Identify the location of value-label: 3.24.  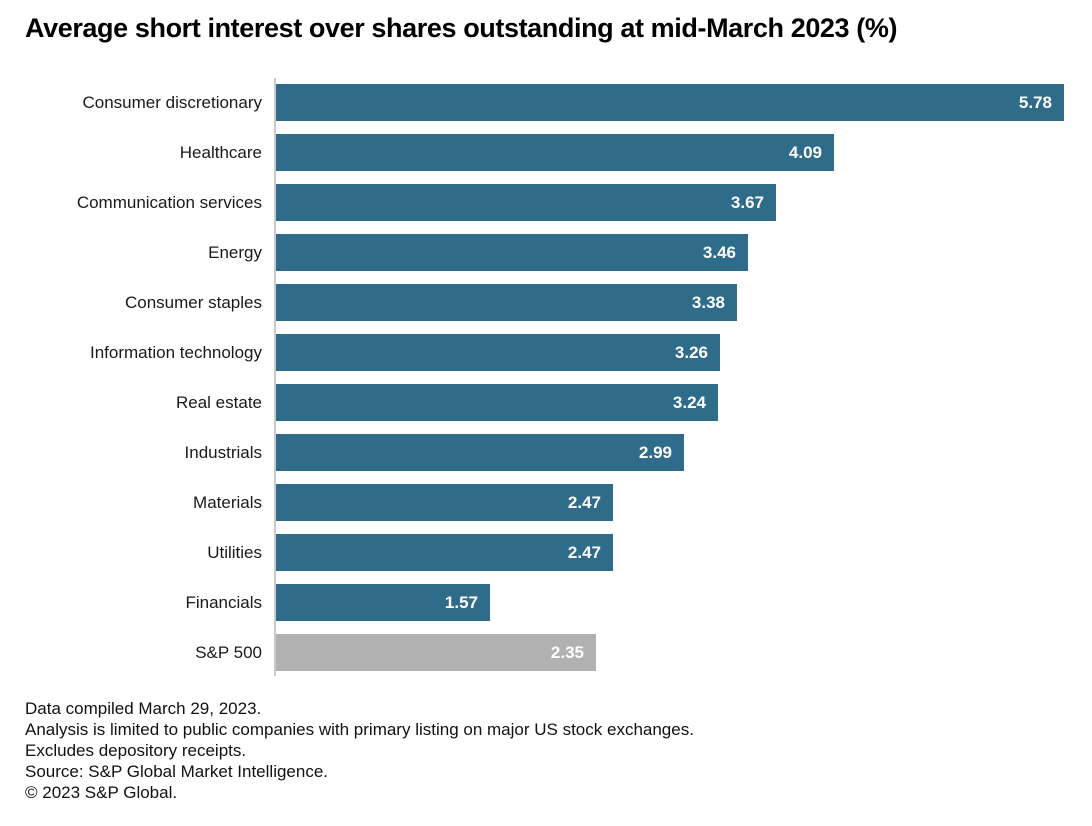
(689, 402).